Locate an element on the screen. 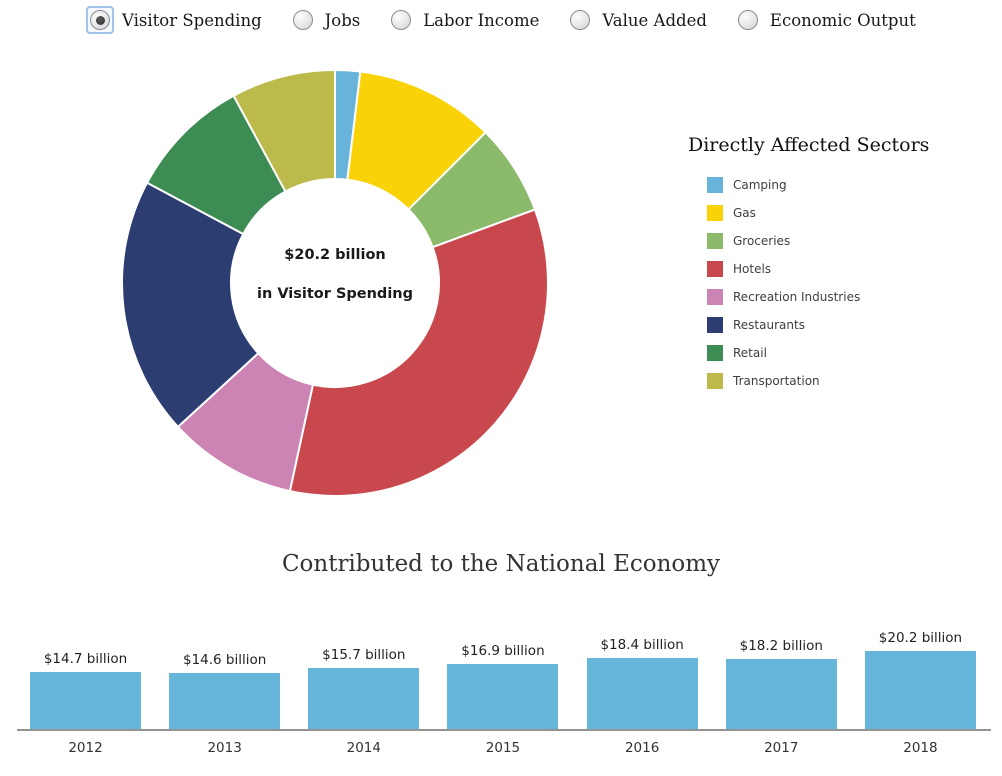 The width and height of the screenshot is (1002, 776). bar-column-2014: $15.7 billion is located at coordinates (364, 688).